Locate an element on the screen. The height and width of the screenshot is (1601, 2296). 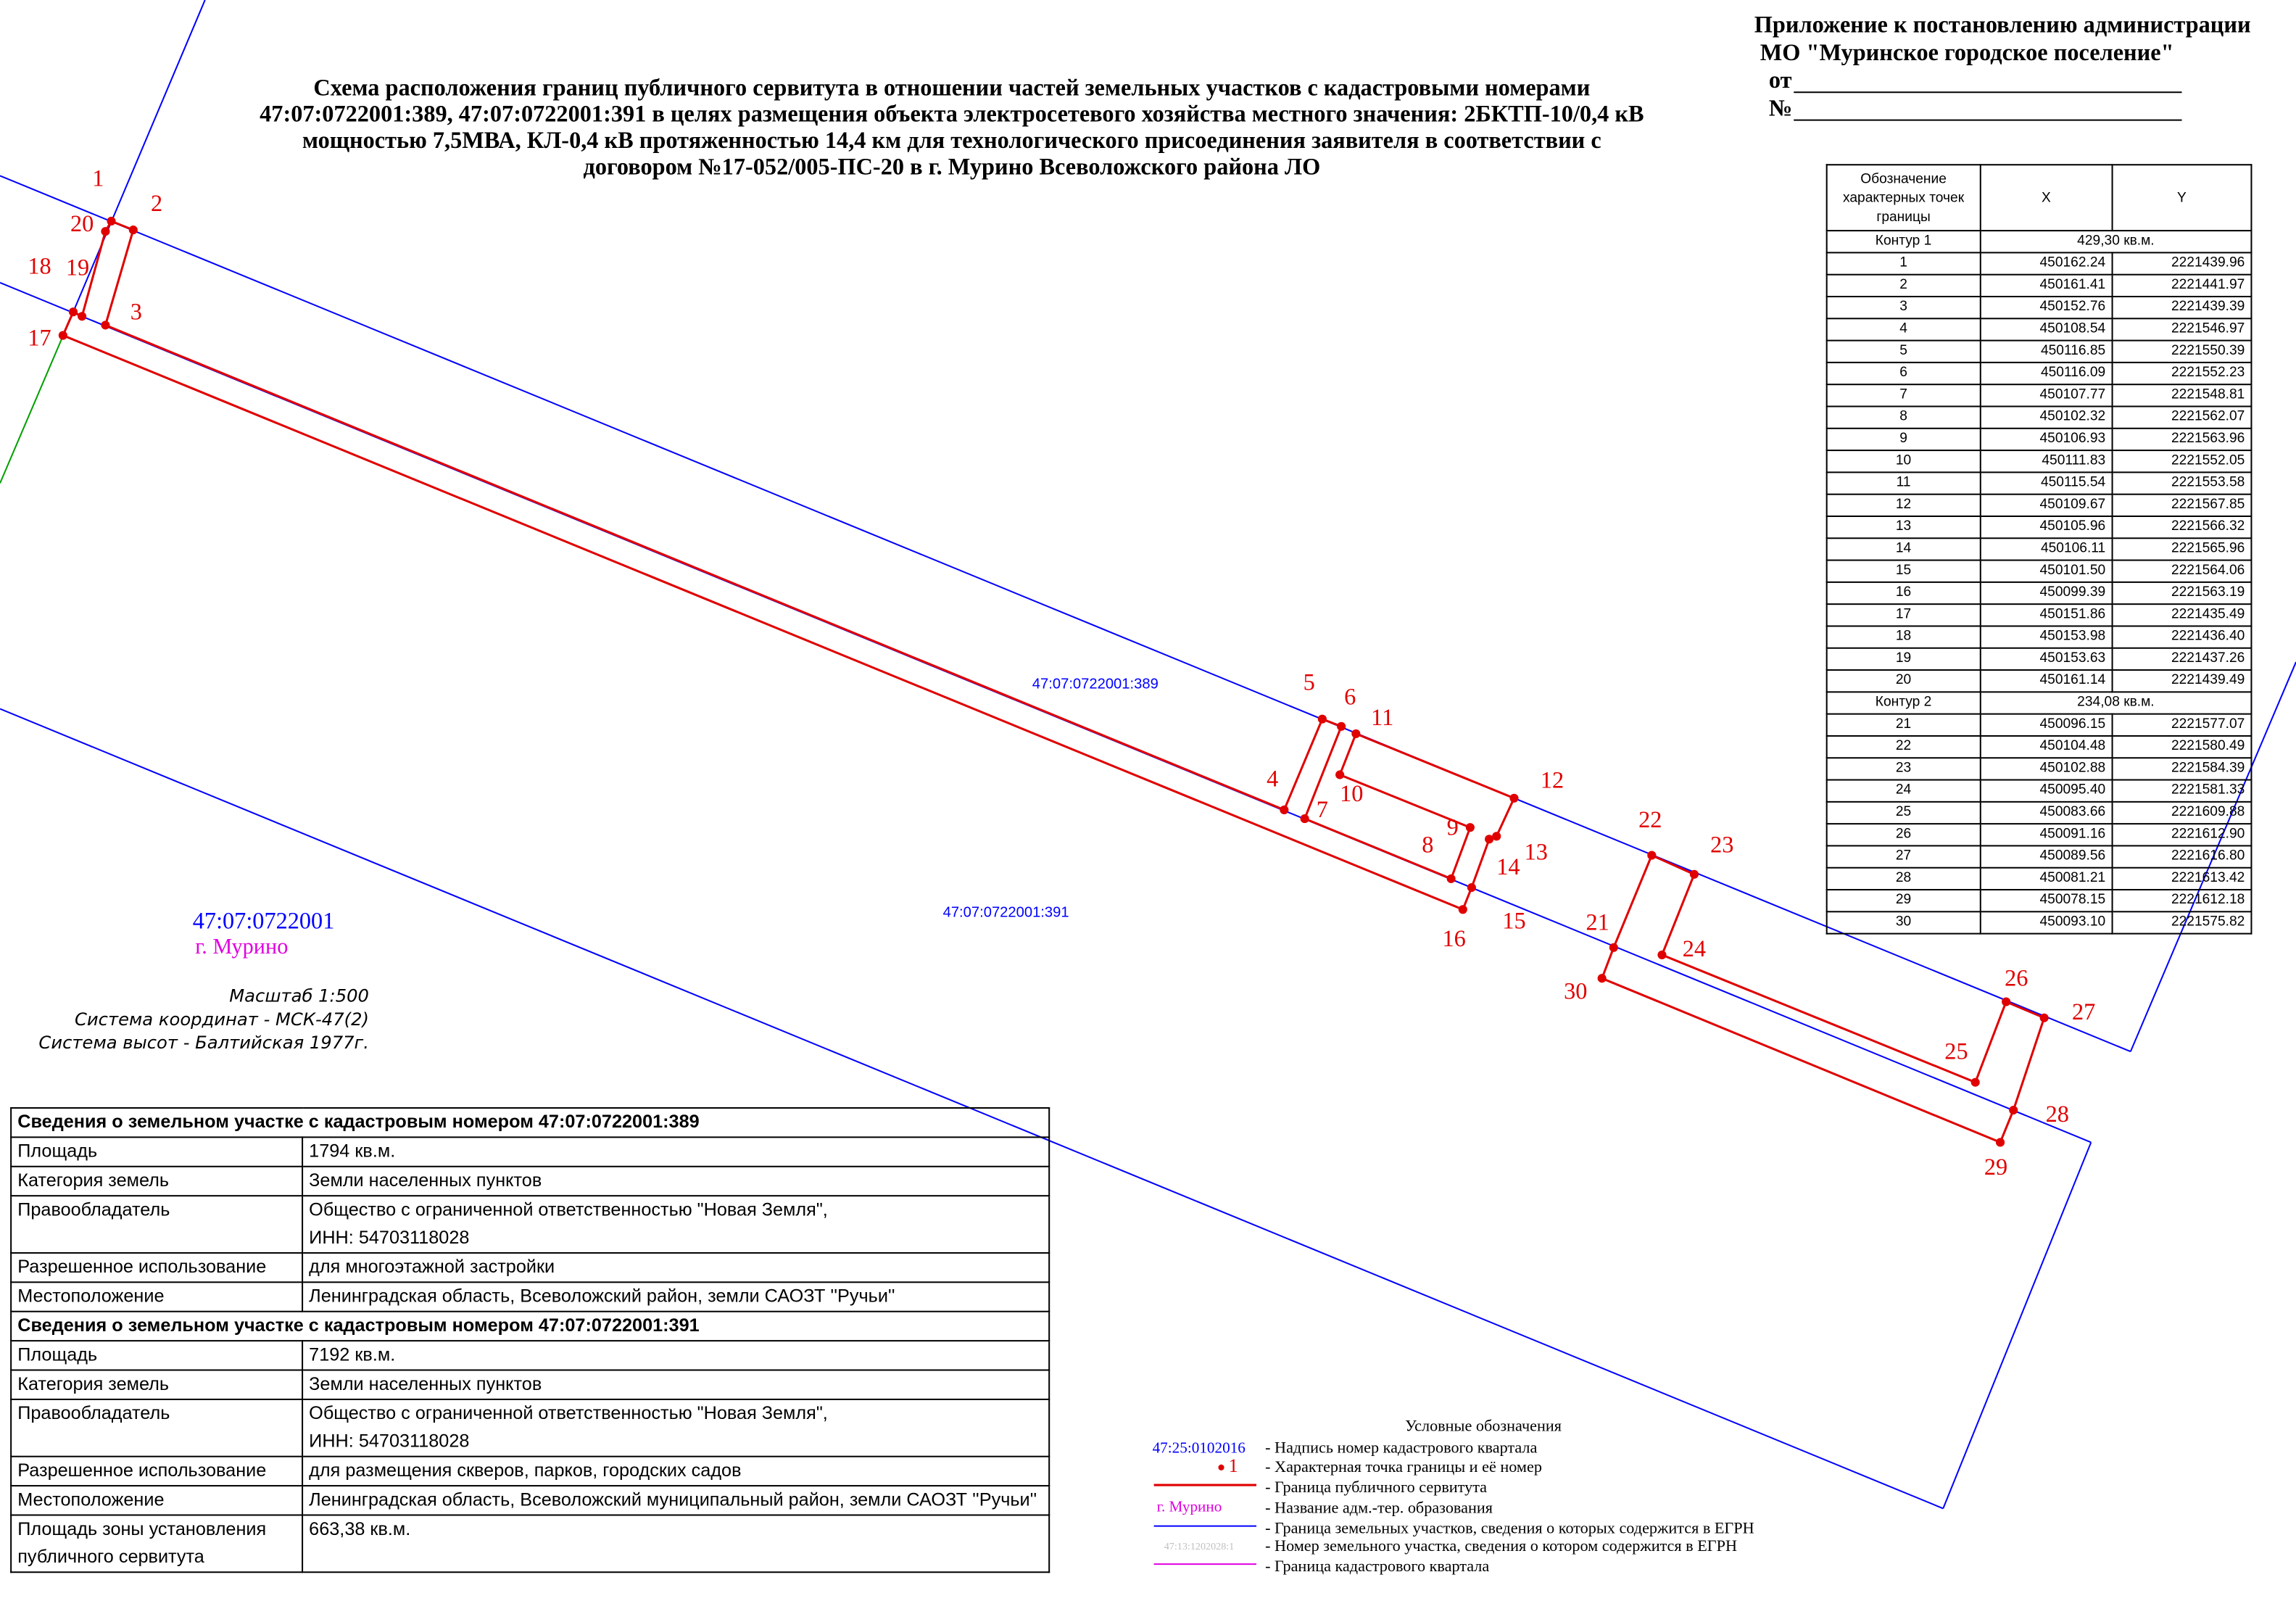
point-row: 26 450091.16 2221612.90 is located at coordinates (2039, 835).